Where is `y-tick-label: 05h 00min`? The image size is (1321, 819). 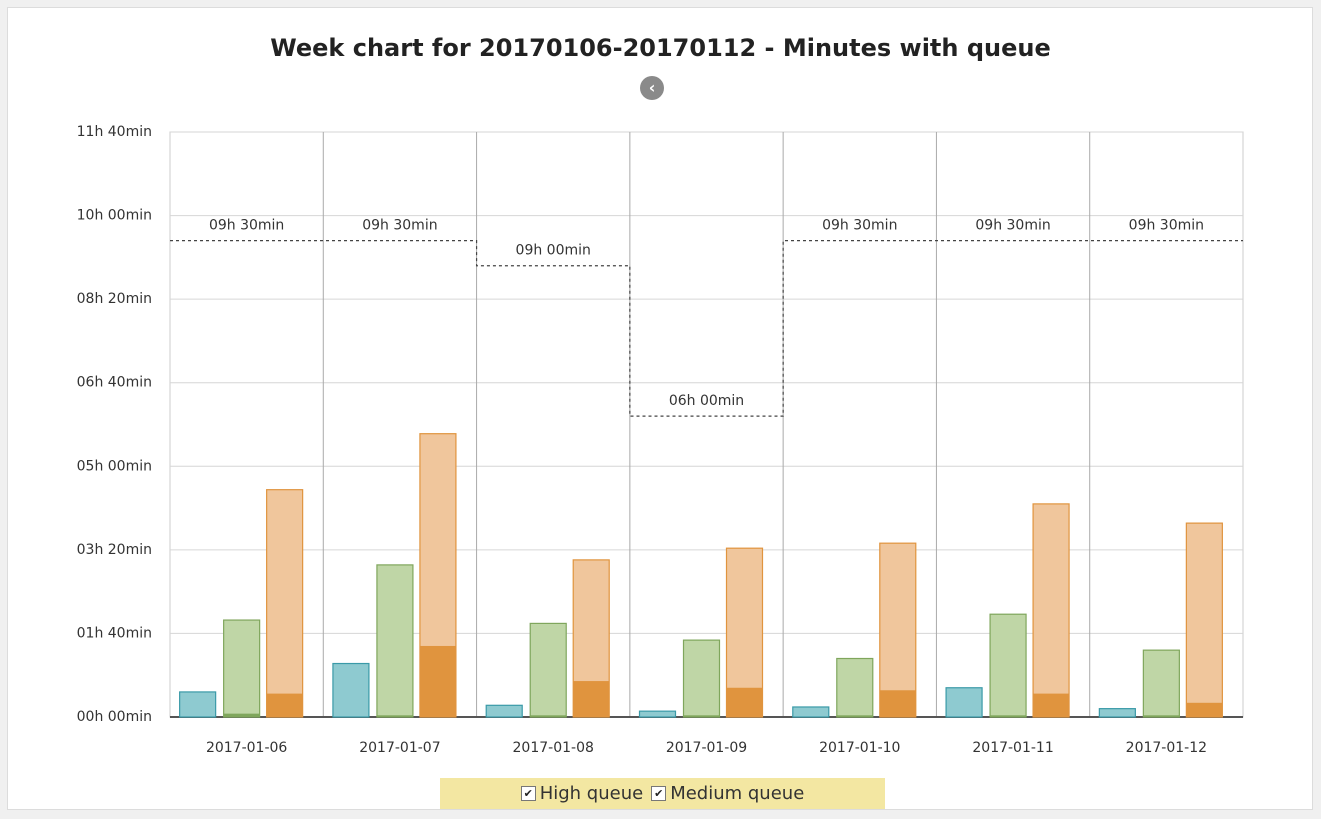 y-tick-label: 05h 00min is located at coordinates (114, 466).